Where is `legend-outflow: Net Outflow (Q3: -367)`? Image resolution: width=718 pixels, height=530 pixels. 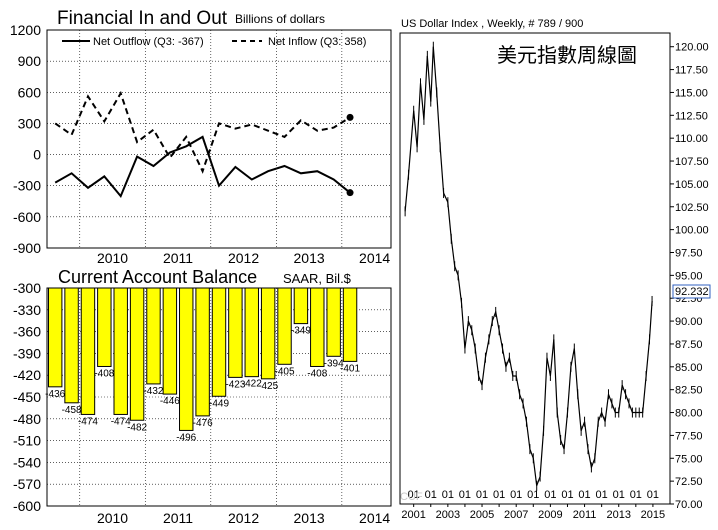 legend-outflow: Net Outflow (Q3: -367) is located at coordinates (148, 42).